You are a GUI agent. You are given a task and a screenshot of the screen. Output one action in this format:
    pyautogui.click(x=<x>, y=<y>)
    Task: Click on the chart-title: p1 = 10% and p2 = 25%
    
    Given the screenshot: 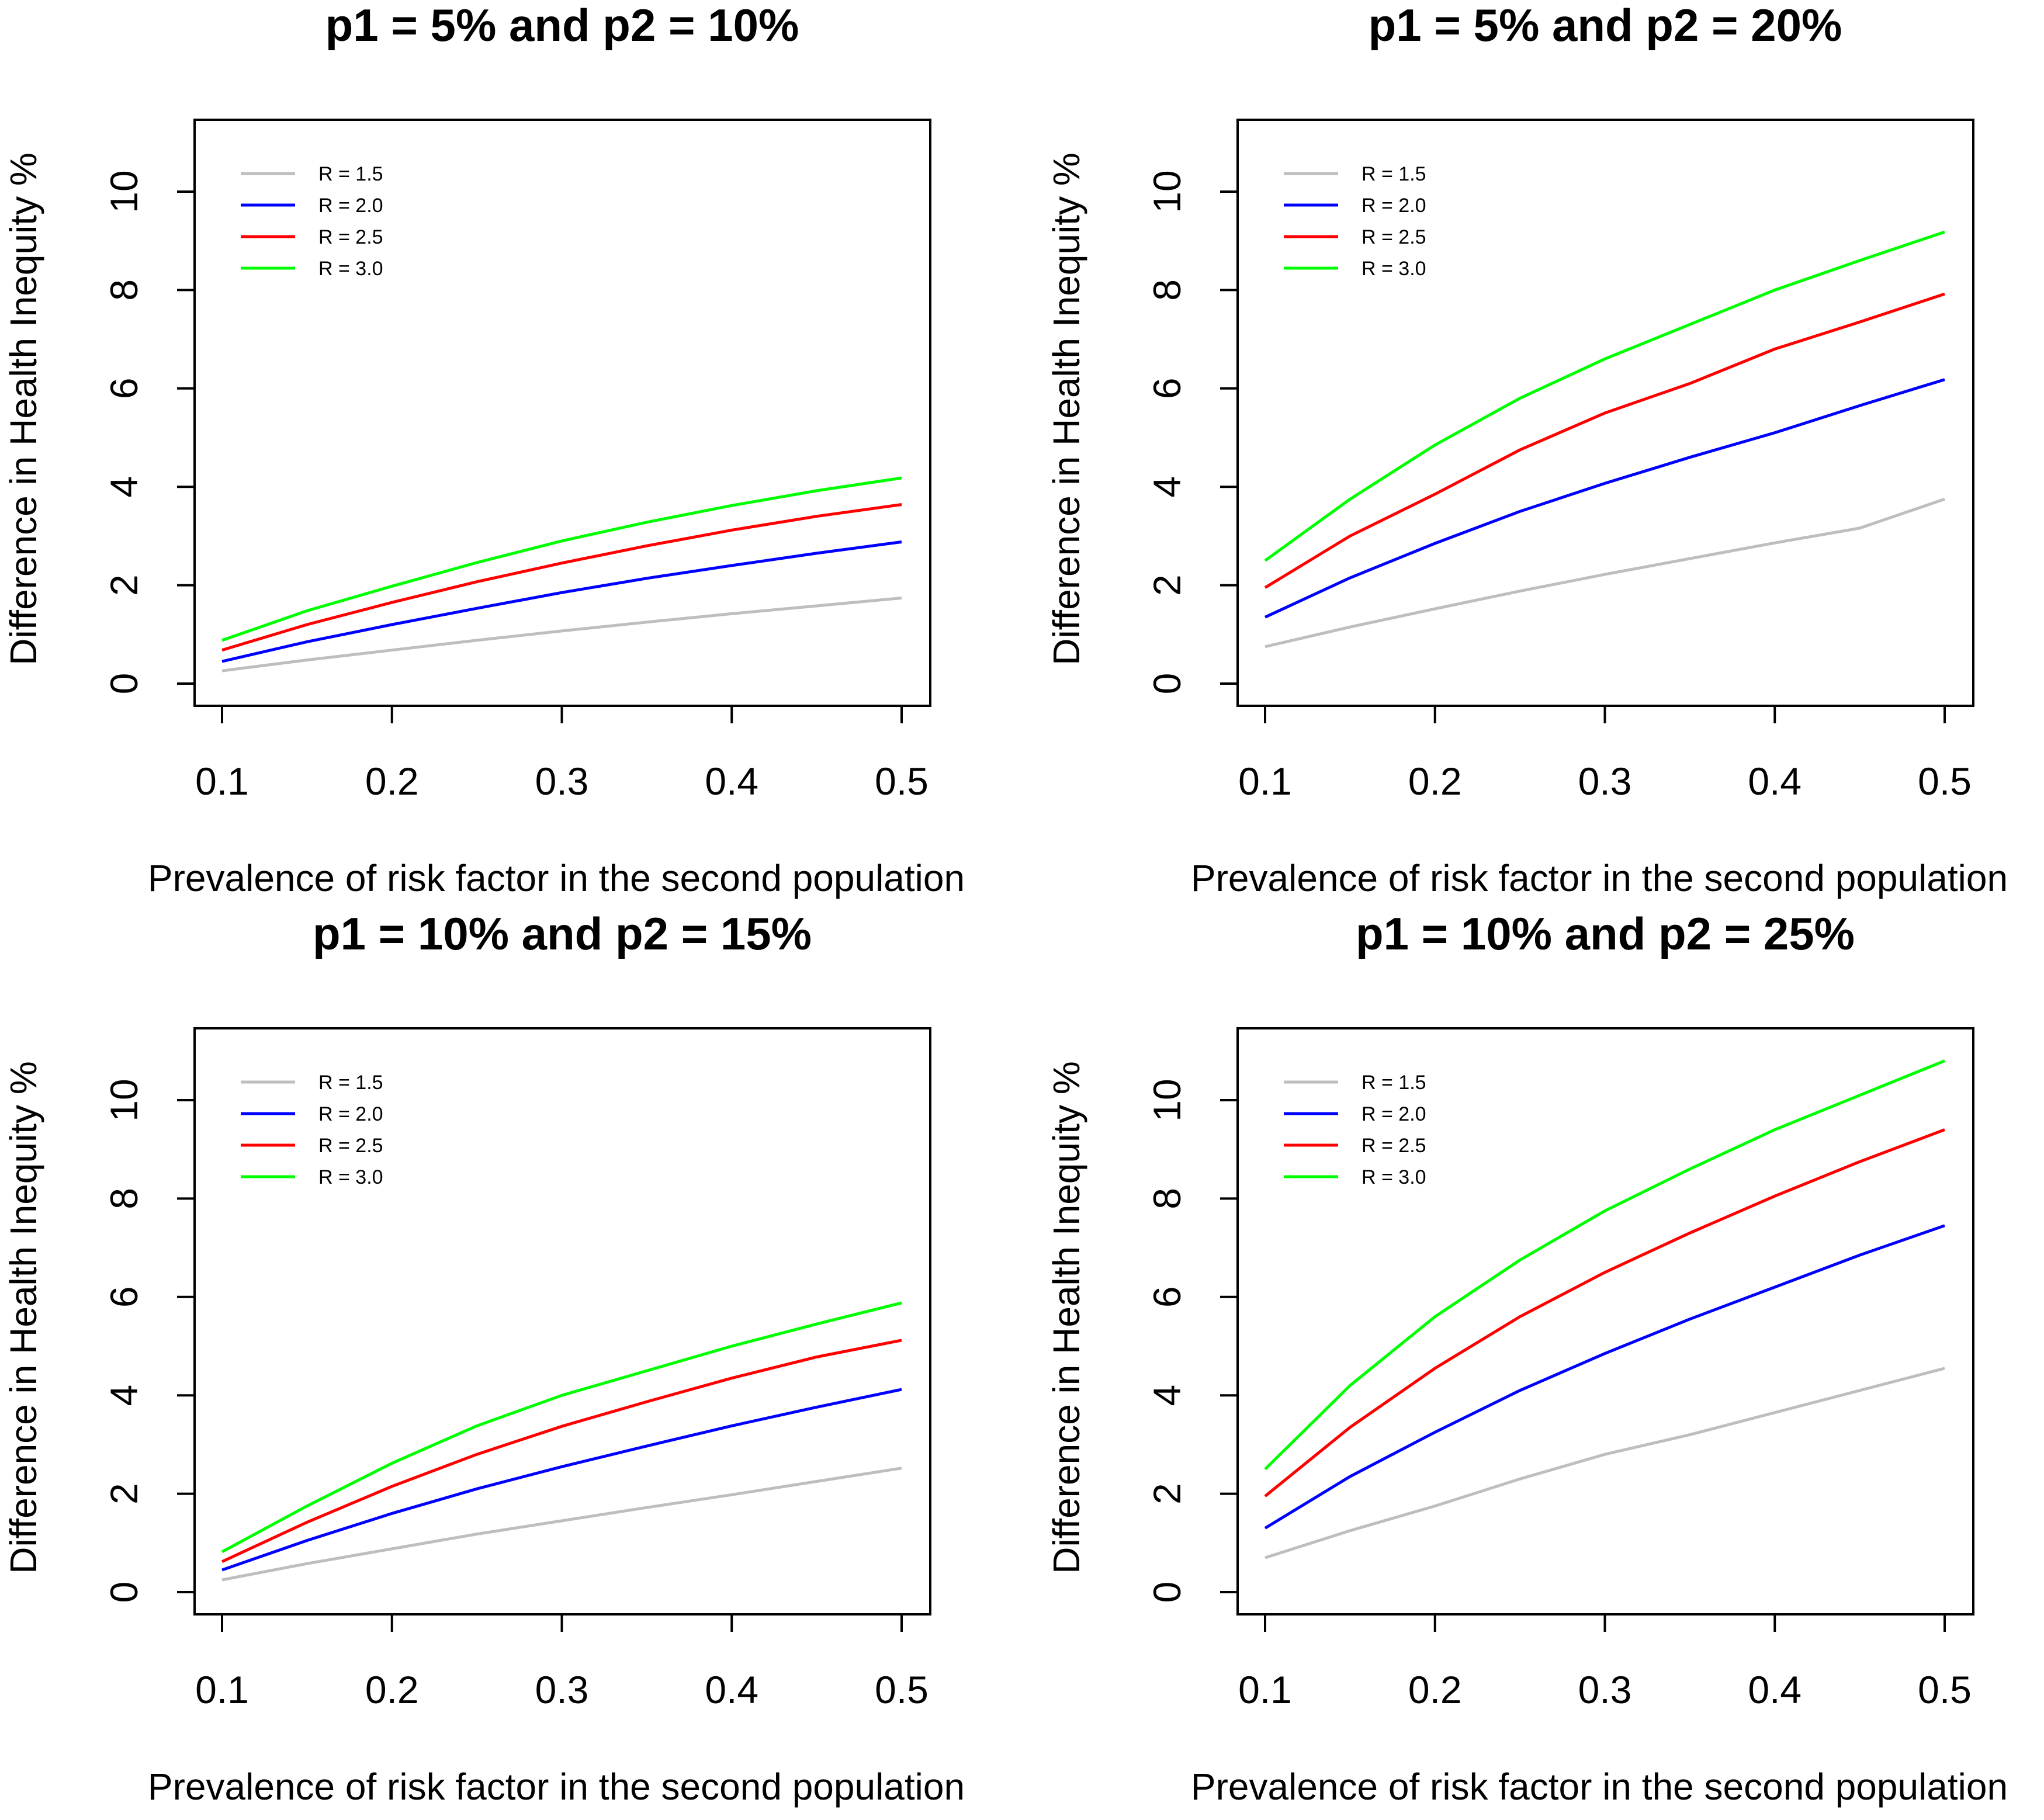 What is the action you would take?
    pyautogui.click(x=1605, y=933)
    